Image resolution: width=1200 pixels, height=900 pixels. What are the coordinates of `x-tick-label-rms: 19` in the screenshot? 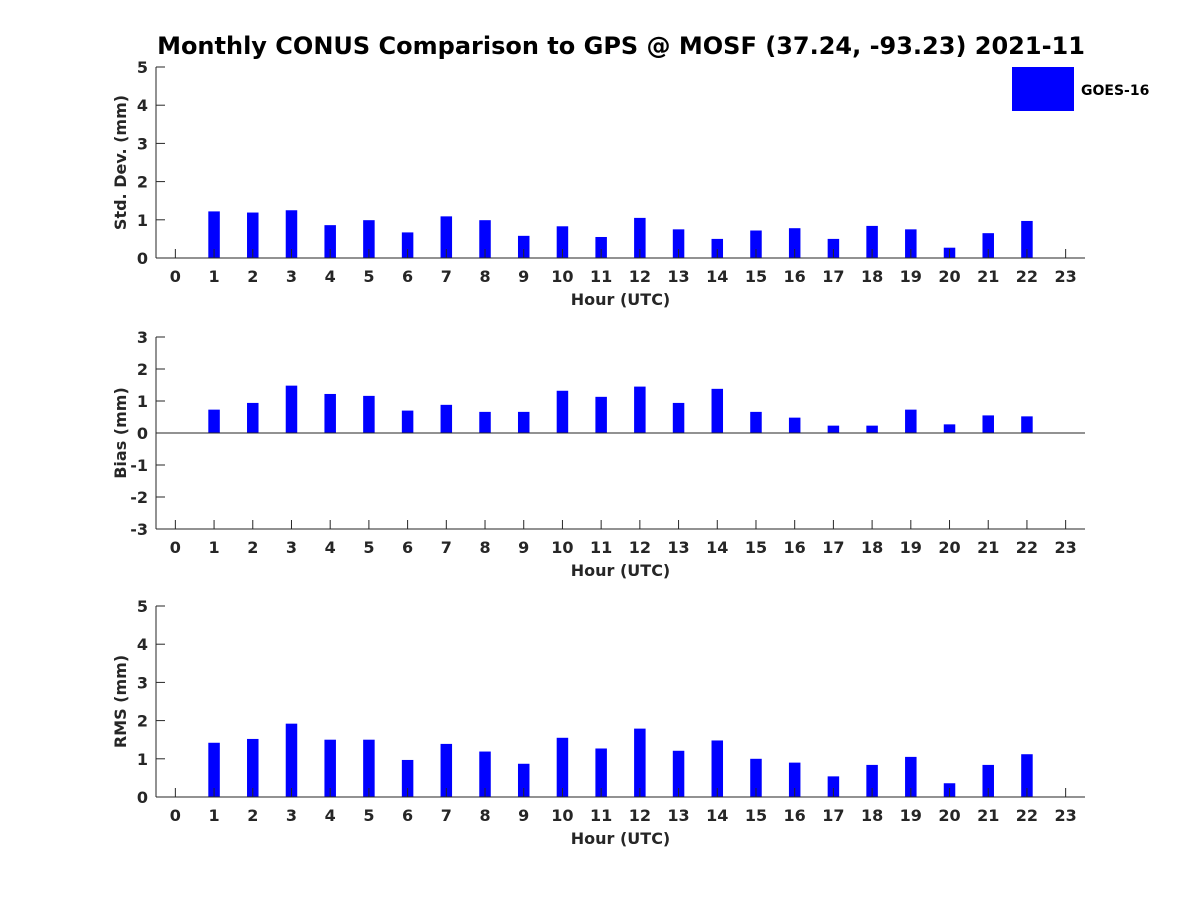 It's located at (911, 815).